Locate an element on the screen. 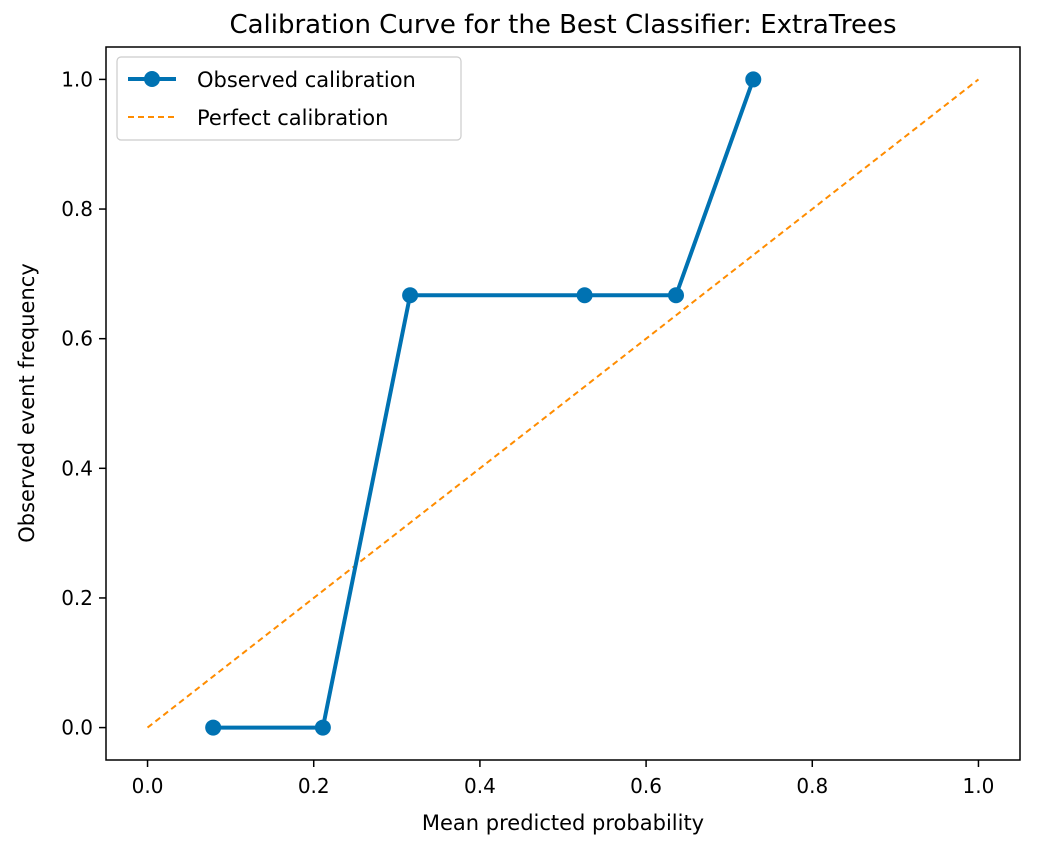 Image resolution: width=1037 pixels, height=848 pixels. x-tick-label: 0.4 is located at coordinates (480, 786).